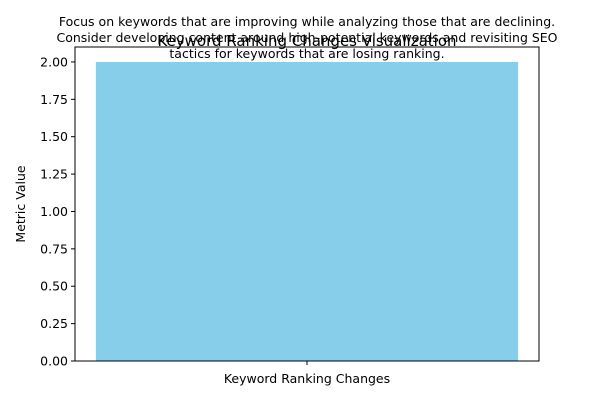 This screenshot has width=600, height=400. Describe the element at coordinates (20, 203) in the screenshot. I see `y-axis-label: Metric Value` at that location.